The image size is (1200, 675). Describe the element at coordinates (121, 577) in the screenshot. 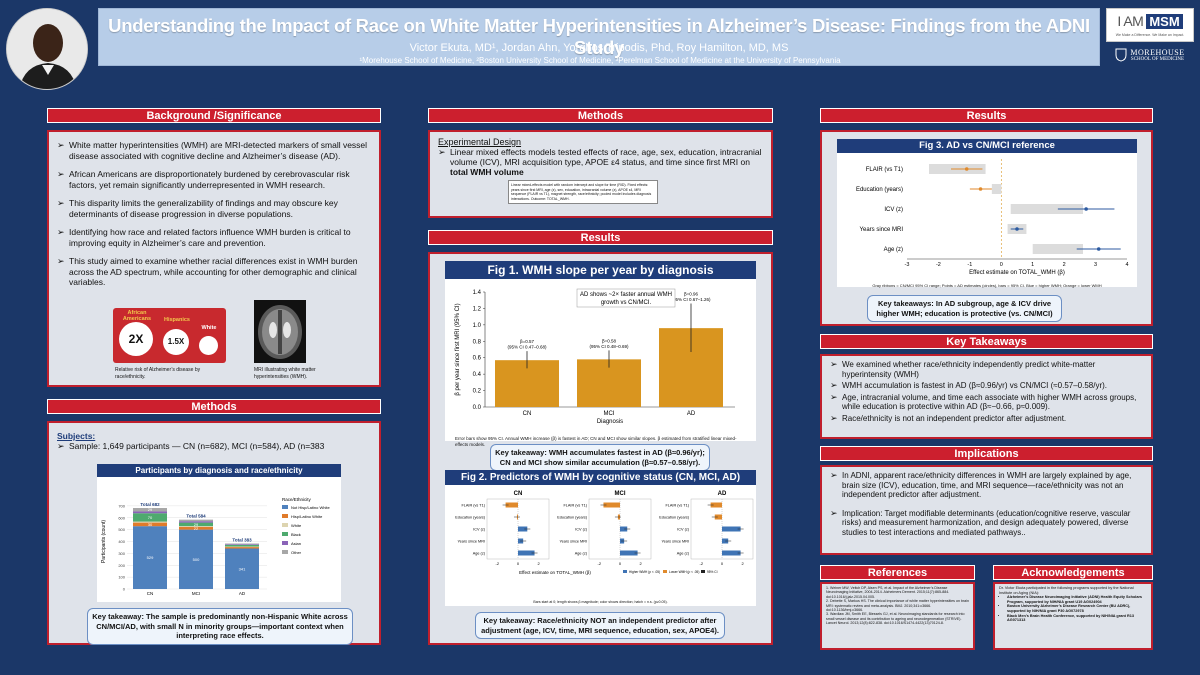

I see `y-tick-label: 100` at that location.